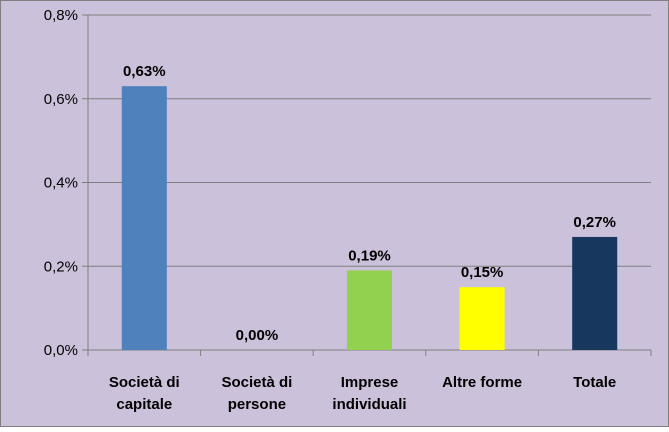 The width and height of the screenshot is (669, 432). I want to click on y-tick-label: 0,0%, so click(61, 350).